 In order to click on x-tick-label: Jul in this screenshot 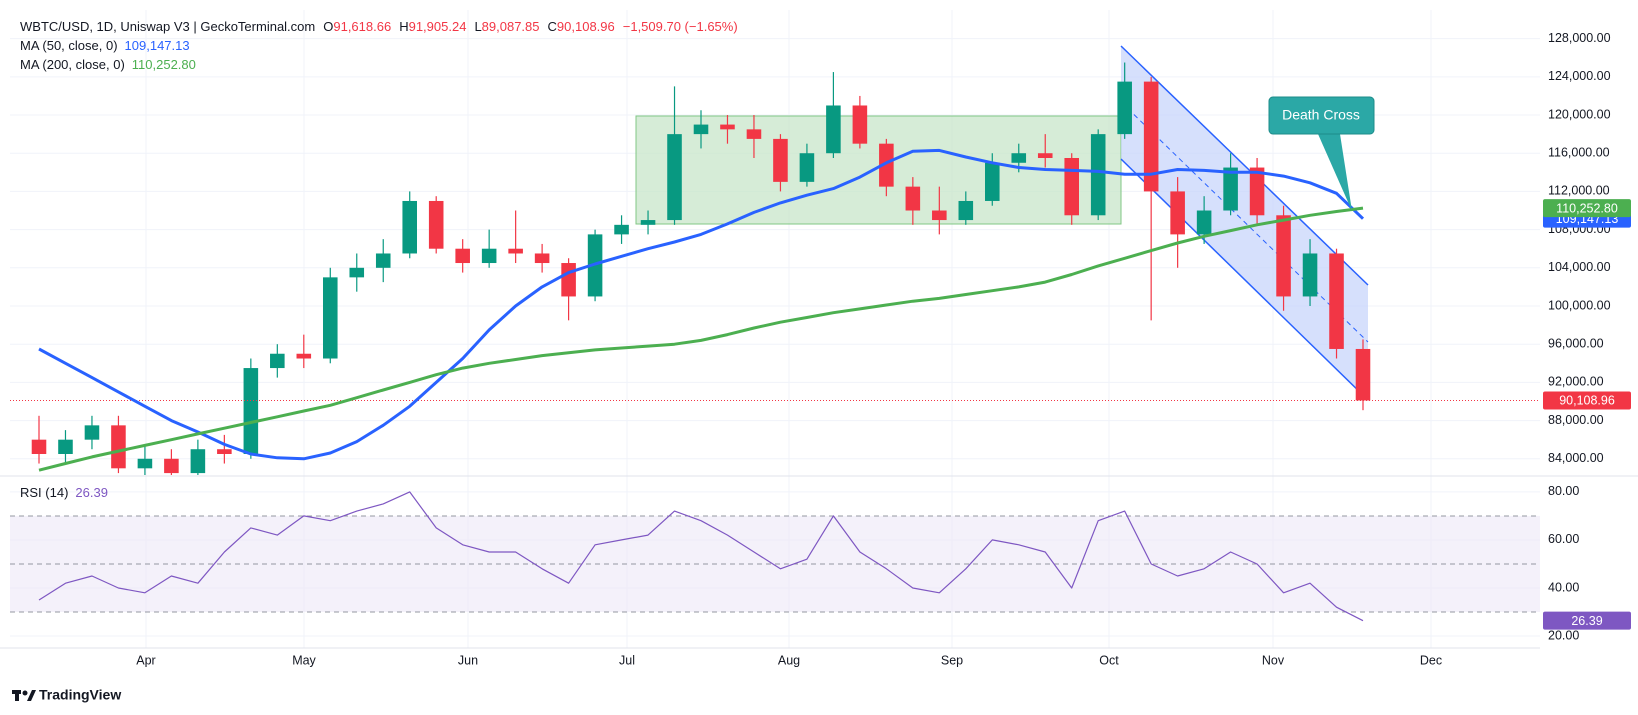, I will do `click(627, 660)`.